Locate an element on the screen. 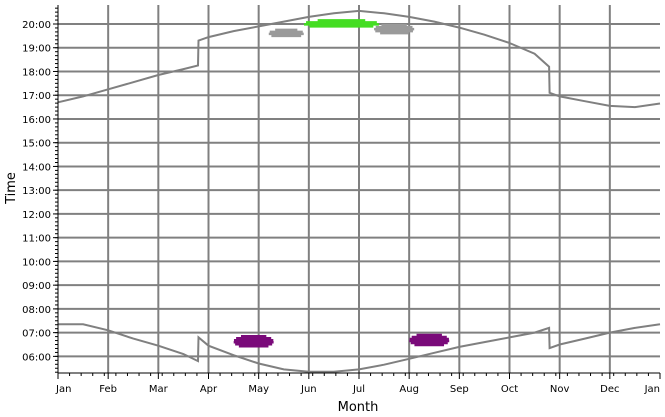  y-tick-label: 12:00 is located at coordinates (36, 215).